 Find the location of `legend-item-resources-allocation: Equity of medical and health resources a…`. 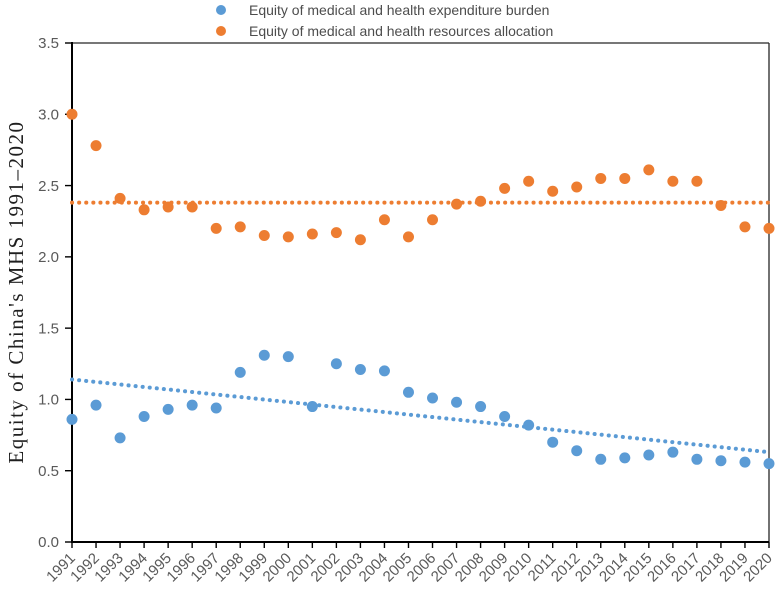

legend-item-resources-allocation: Equity of medical and health resources a… is located at coordinates (384, 31).